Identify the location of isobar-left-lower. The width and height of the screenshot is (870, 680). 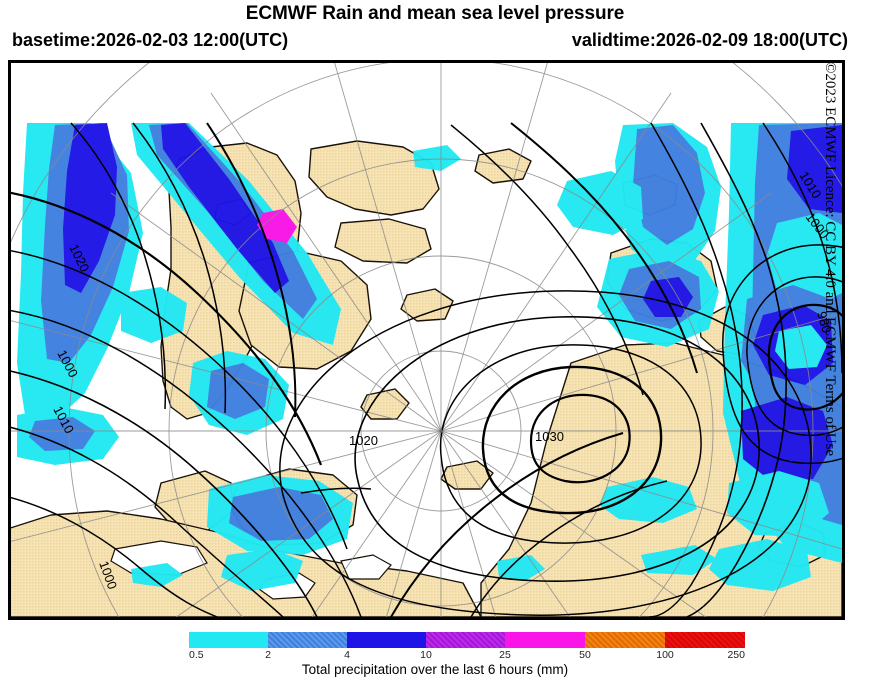
(114, 556).